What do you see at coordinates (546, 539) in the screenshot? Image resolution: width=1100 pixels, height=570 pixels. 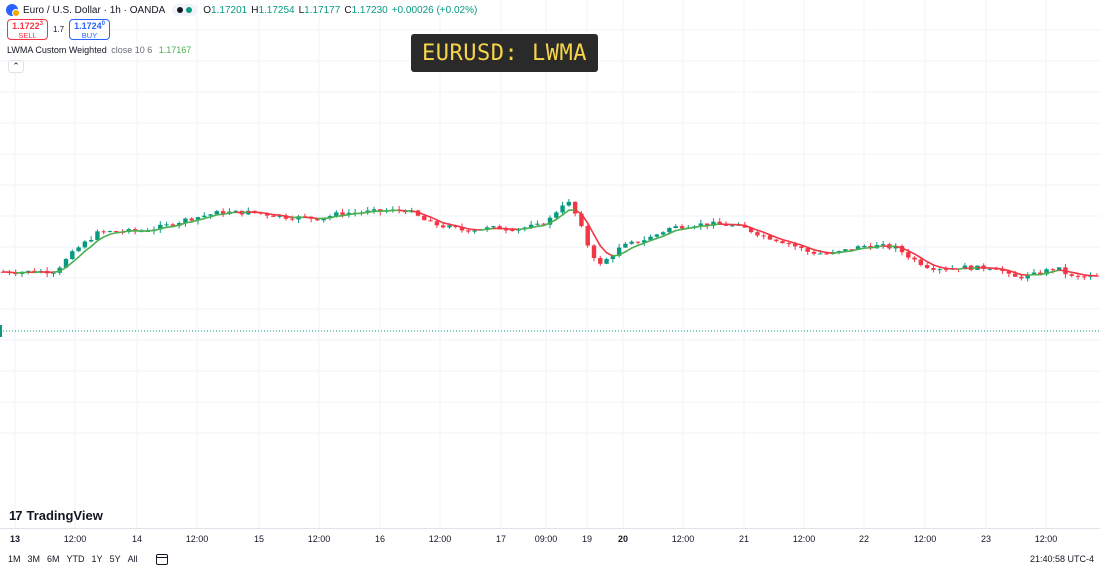 I see `time-tick: 09:00` at bounding box center [546, 539].